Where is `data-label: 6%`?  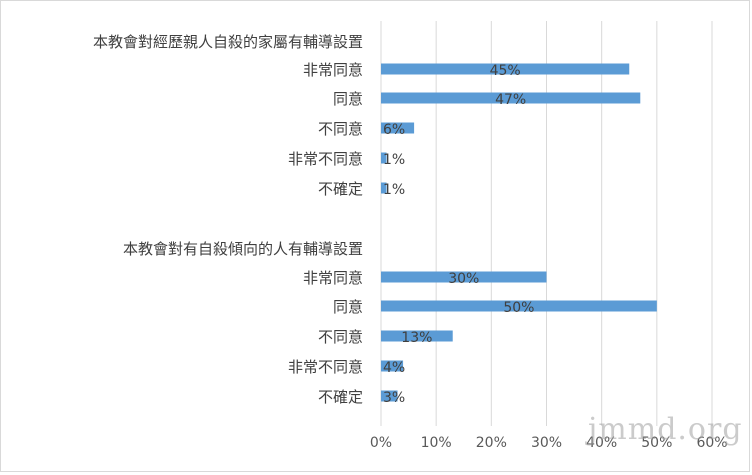 data-label: 6% is located at coordinates (394, 130).